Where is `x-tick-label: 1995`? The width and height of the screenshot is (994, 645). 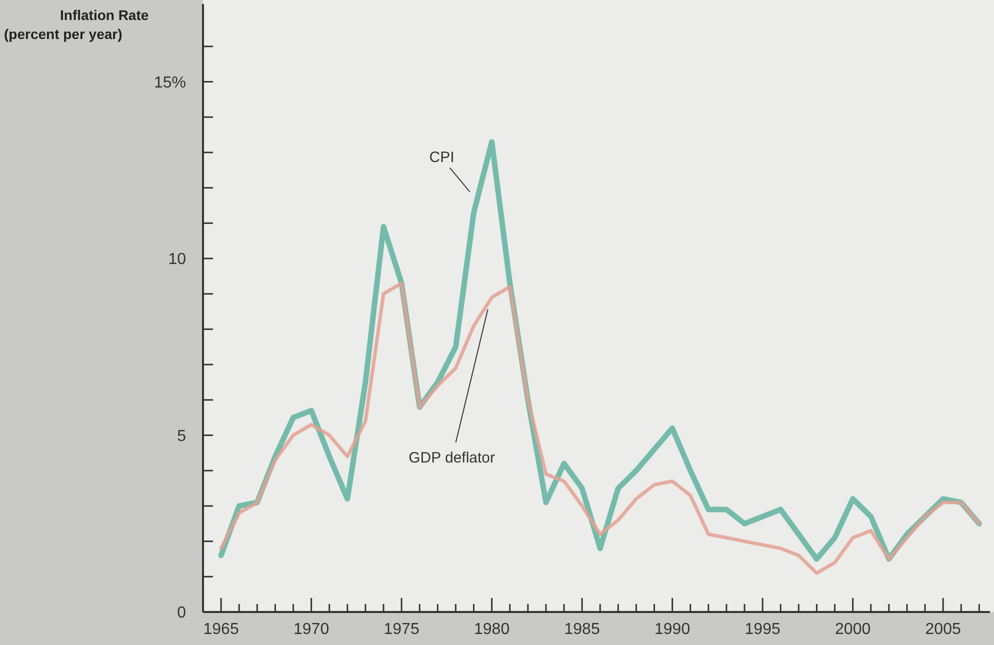 x-tick-label: 1995 is located at coordinates (762, 629).